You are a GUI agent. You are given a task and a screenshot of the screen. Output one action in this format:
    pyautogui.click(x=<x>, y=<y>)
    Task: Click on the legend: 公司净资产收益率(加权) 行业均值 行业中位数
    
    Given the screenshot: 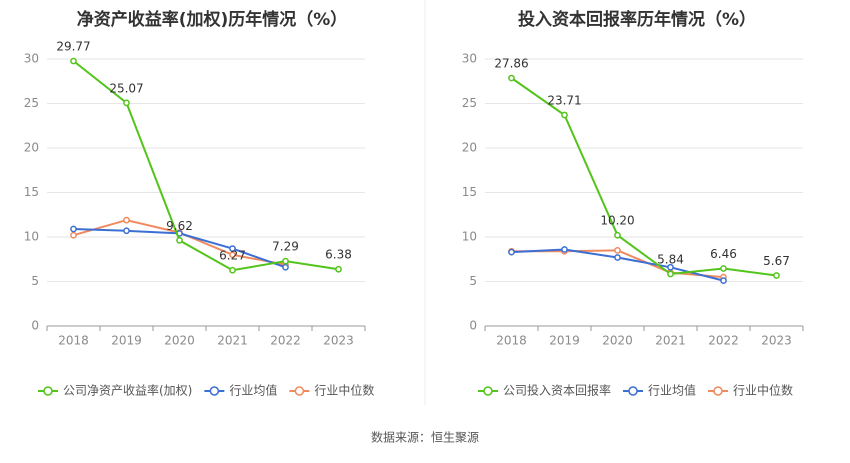 What is the action you would take?
    pyautogui.click(x=206, y=390)
    